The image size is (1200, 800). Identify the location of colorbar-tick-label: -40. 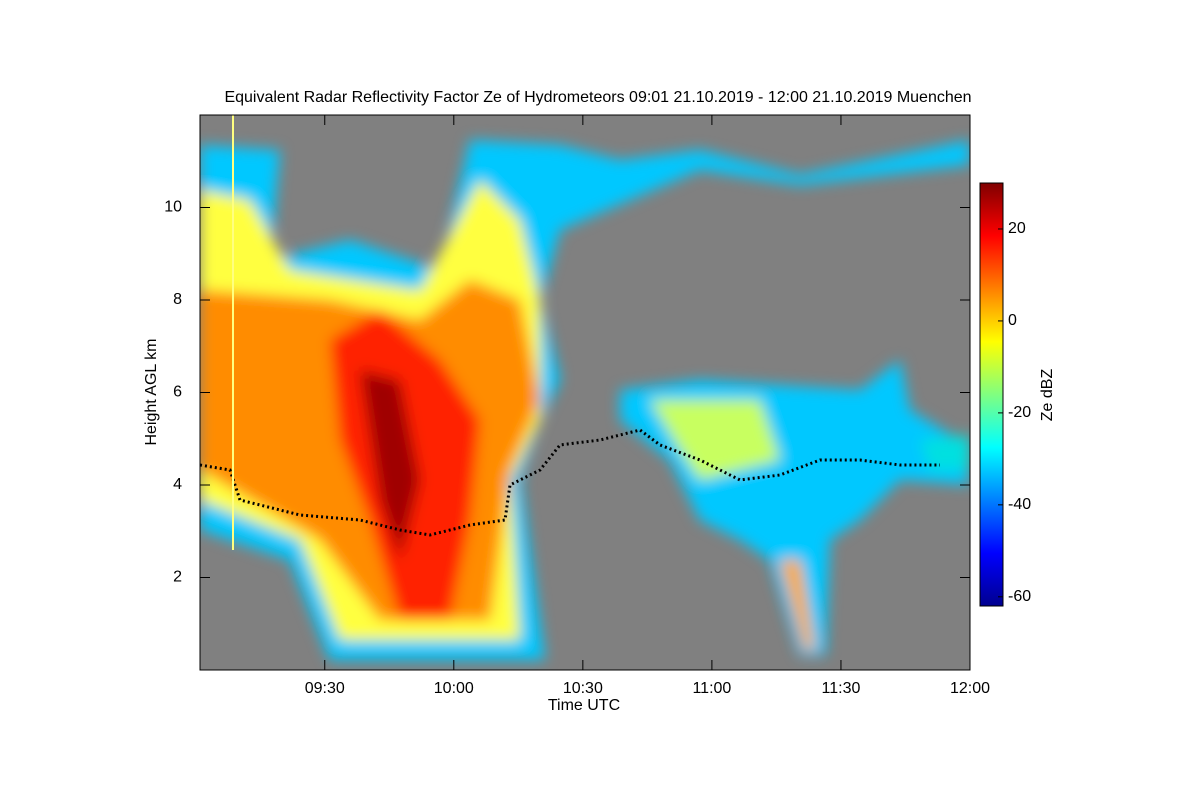
(1019, 504).